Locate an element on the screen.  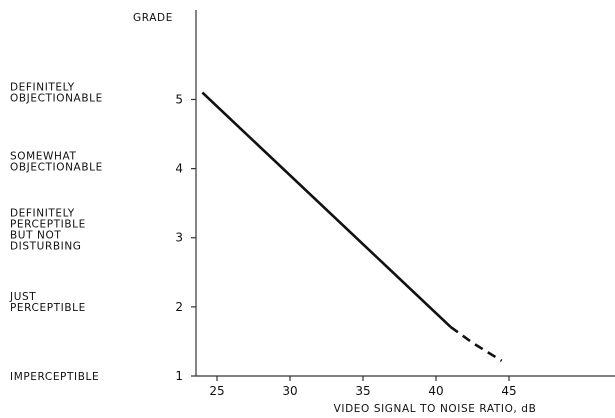
grade-description-line: DISTURBING is located at coordinates (46, 247).